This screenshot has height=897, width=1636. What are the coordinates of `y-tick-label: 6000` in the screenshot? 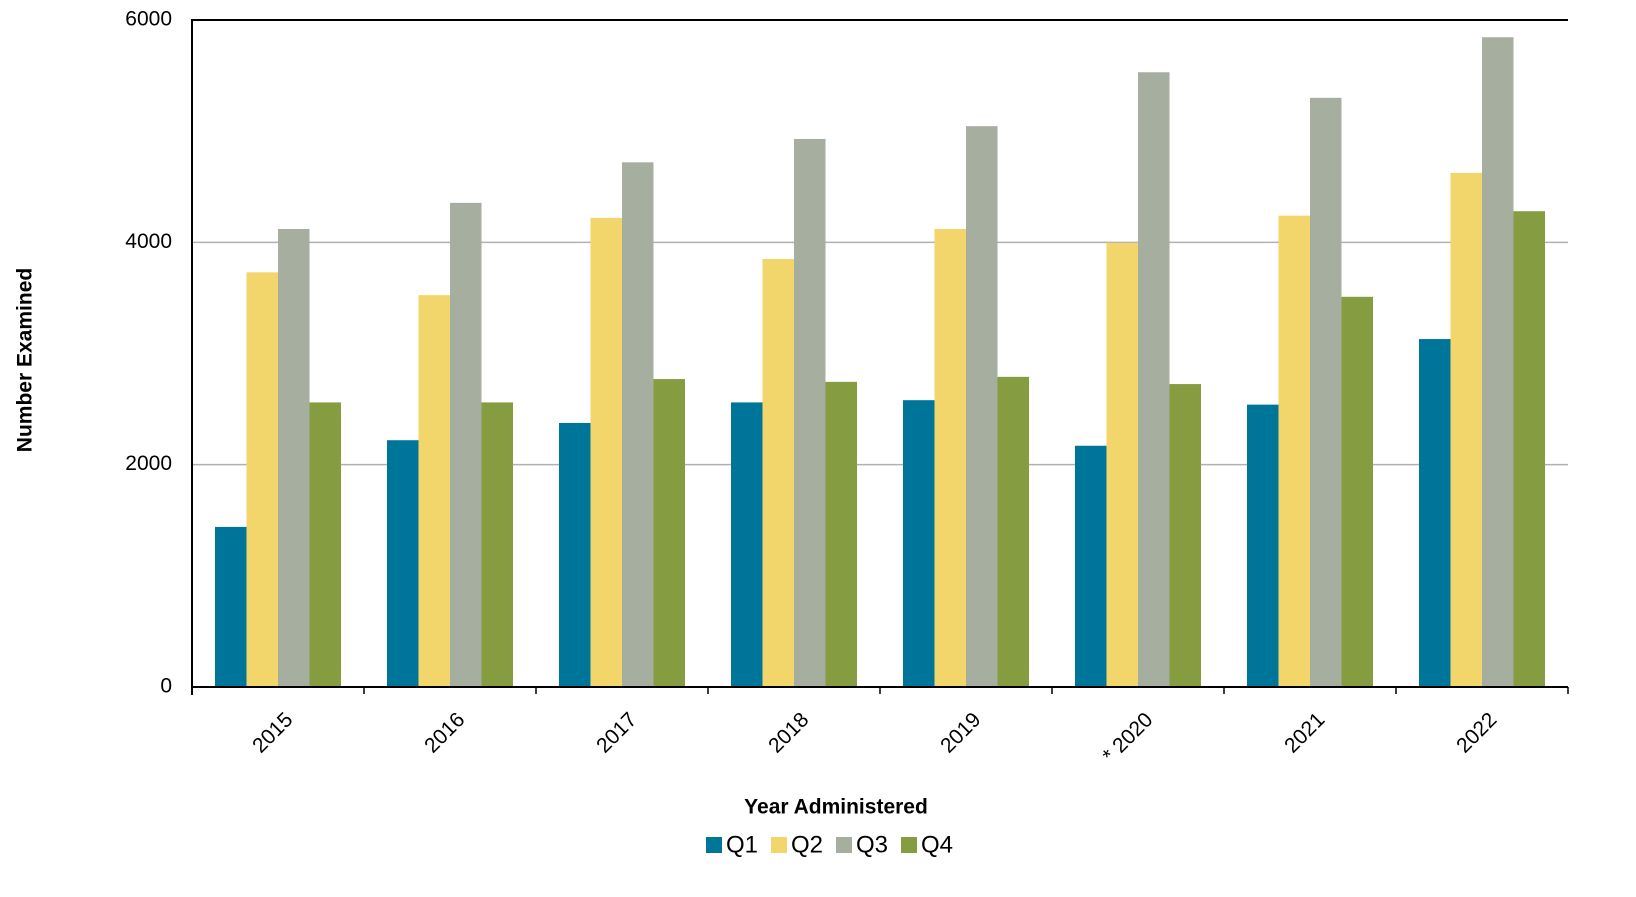 It's located at (148, 19).